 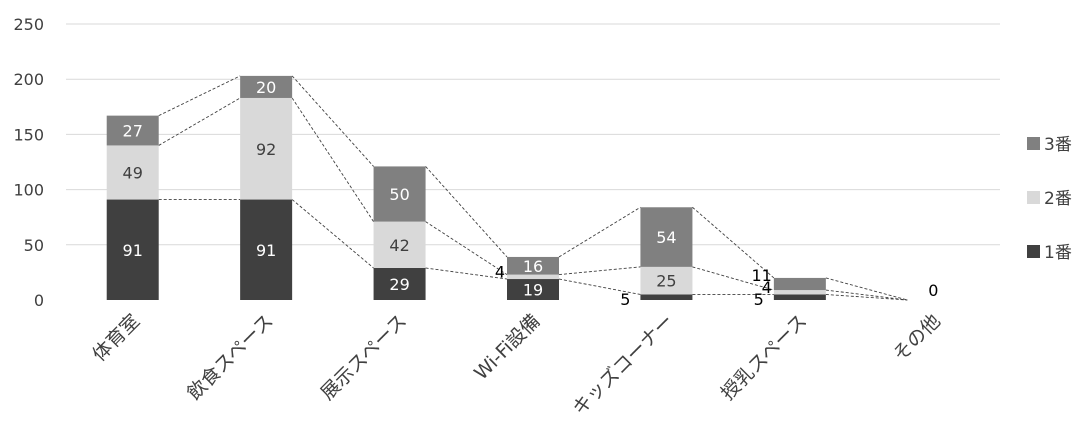 I want to click on data-label: 20, so click(x=266, y=87).